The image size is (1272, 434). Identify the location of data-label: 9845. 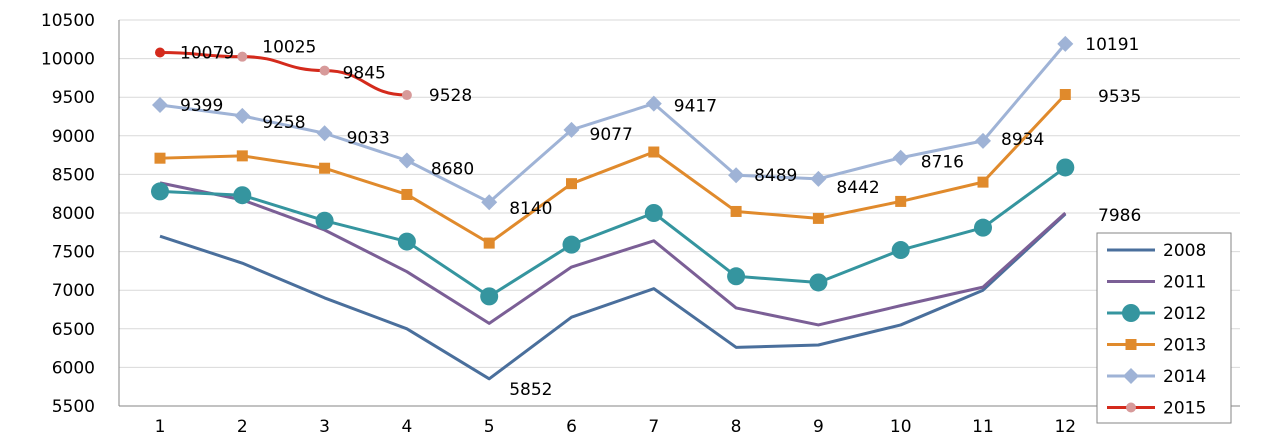
(364, 74).